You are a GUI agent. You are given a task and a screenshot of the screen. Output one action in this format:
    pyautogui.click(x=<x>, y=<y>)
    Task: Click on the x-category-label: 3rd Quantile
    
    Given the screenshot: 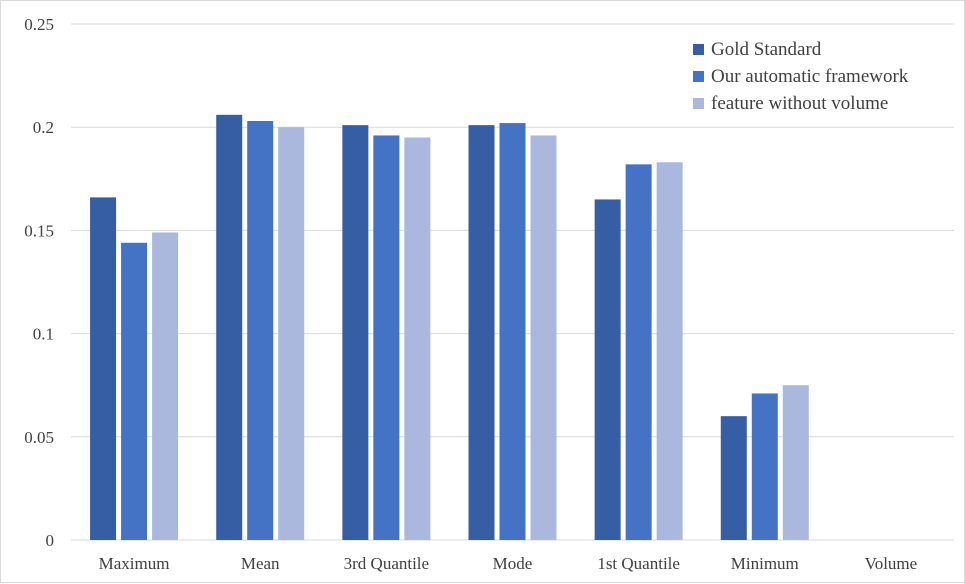 What is the action you would take?
    pyautogui.click(x=386, y=563)
    